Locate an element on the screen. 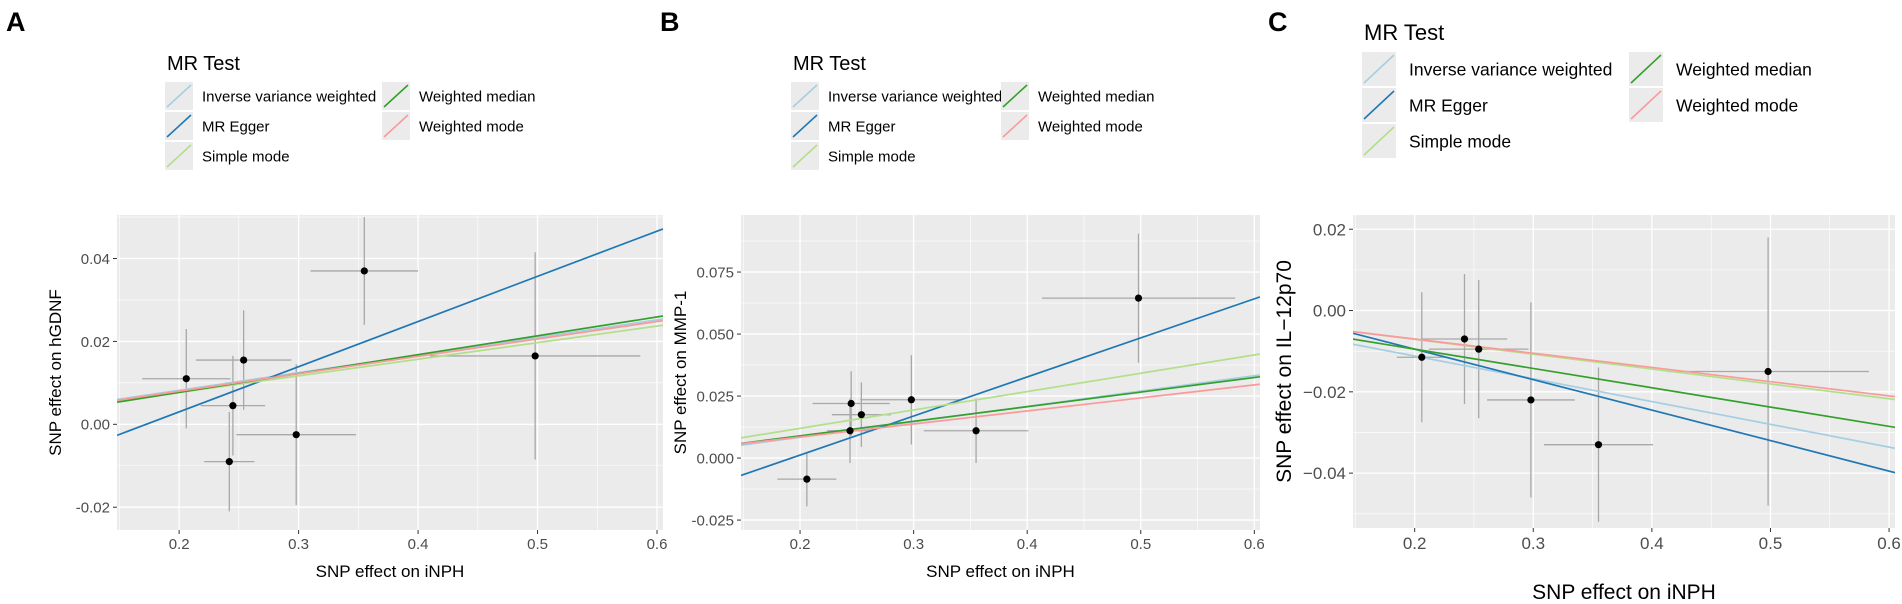 The height and width of the screenshot is (604, 1902). regression-line-simple is located at coordinates (1000, 396).